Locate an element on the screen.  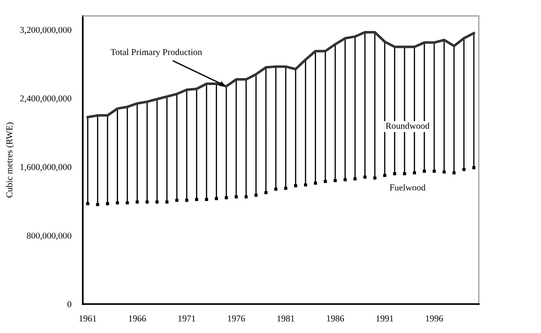
x-tick-label: 1991 is located at coordinates (385, 318).